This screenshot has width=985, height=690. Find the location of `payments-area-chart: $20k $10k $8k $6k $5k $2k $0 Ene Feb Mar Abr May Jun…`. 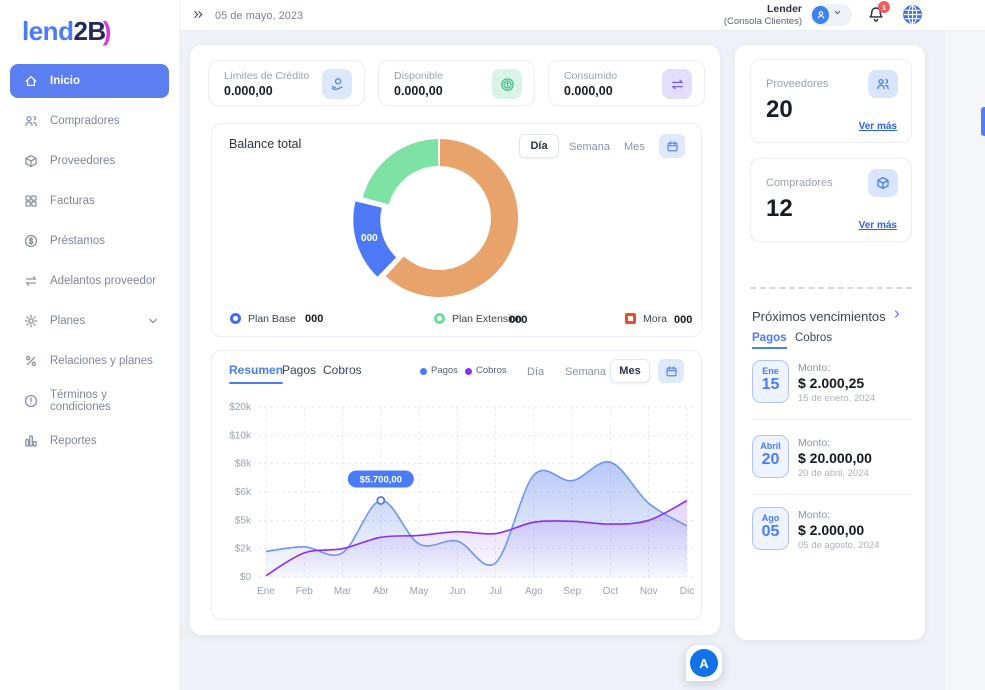

payments-area-chart: $20k $10k $8k $6k $5k $2k $0 Ene Feb Mar Abr May Jun… is located at coordinates (457, 498).